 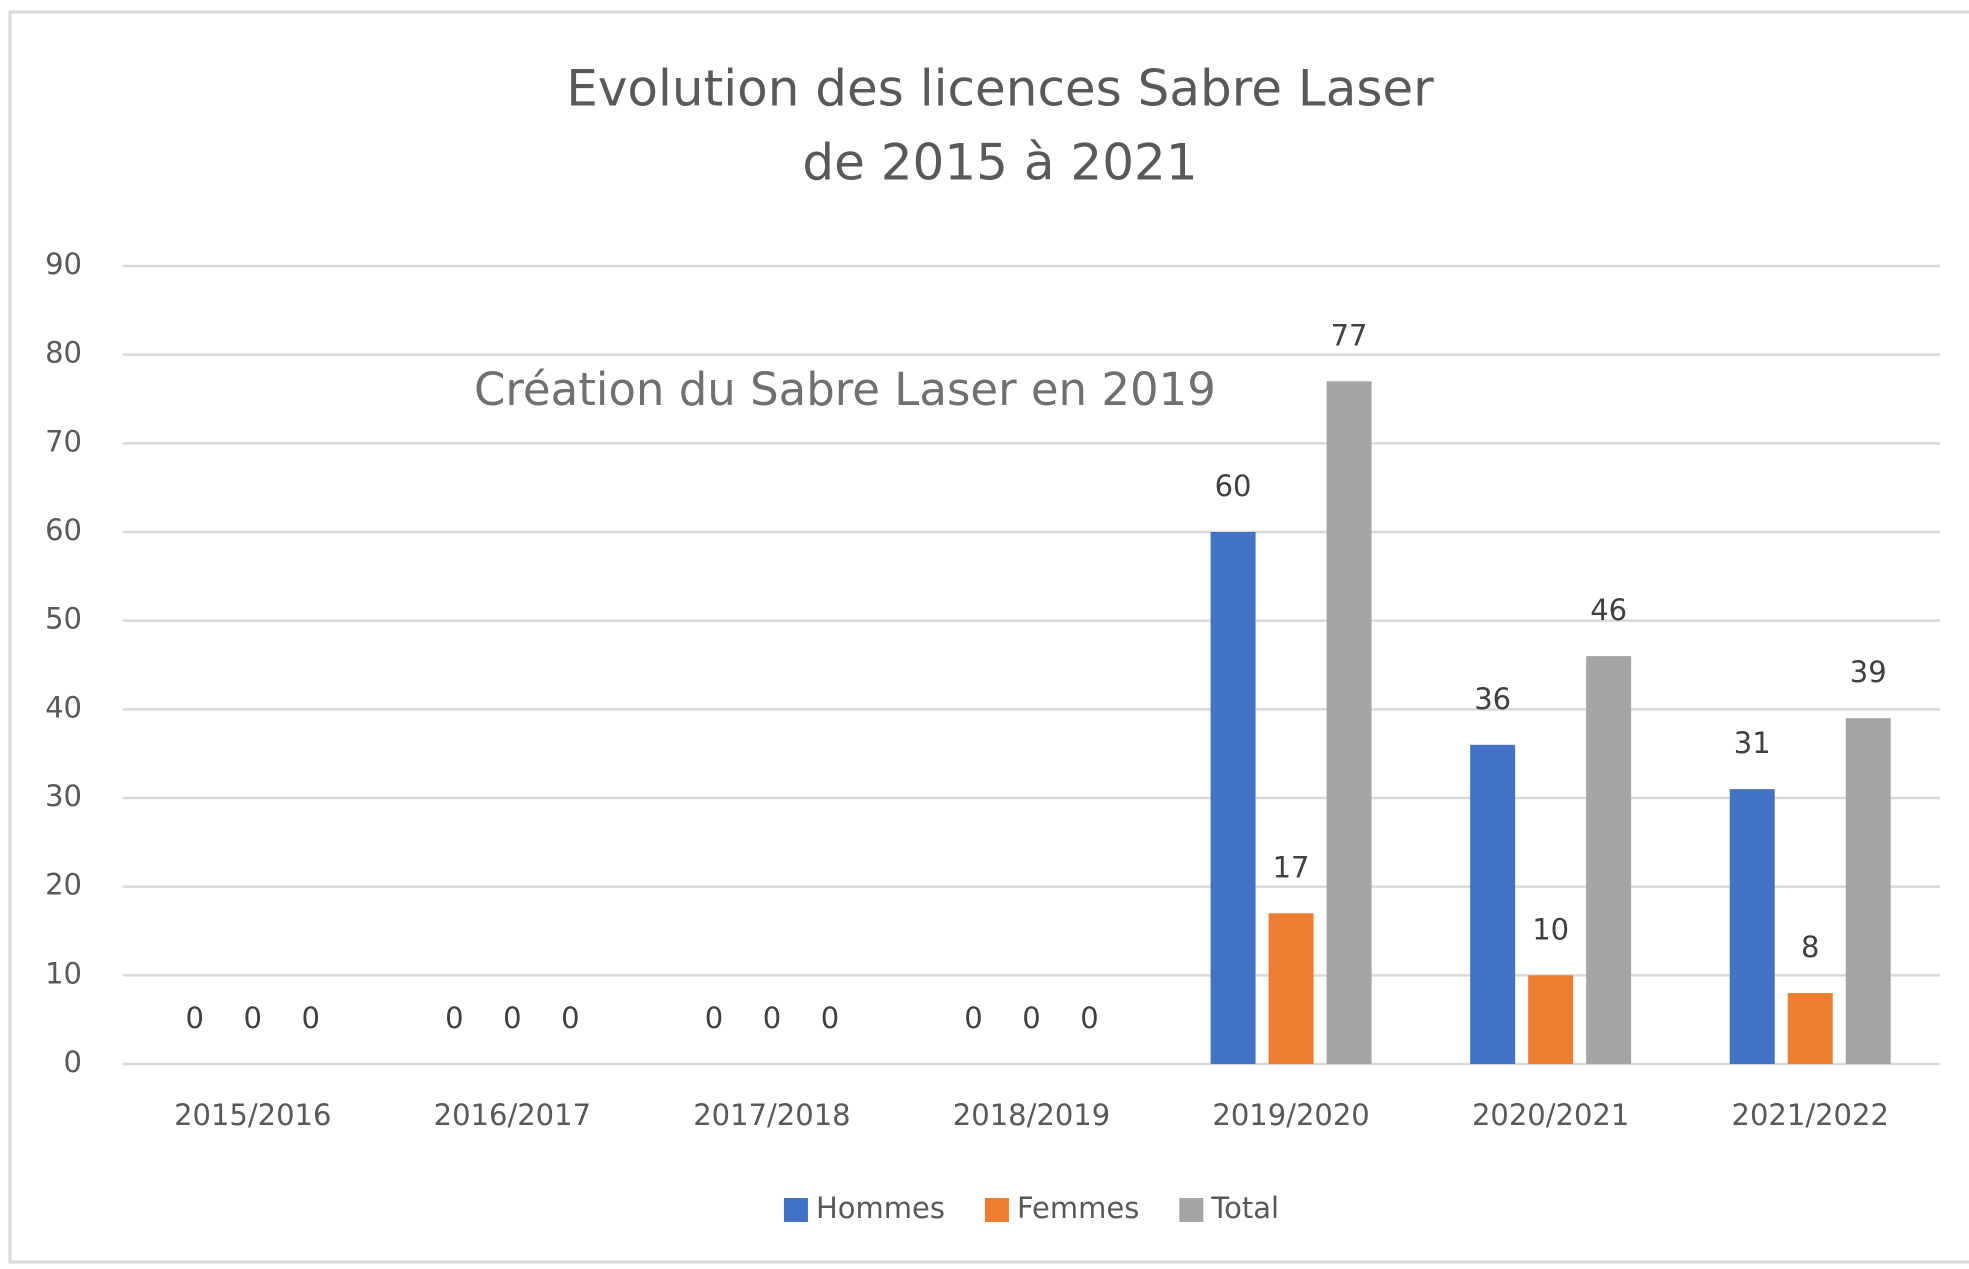 What do you see at coordinates (1868, 672) in the screenshot?
I see `value-label: 39` at bounding box center [1868, 672].